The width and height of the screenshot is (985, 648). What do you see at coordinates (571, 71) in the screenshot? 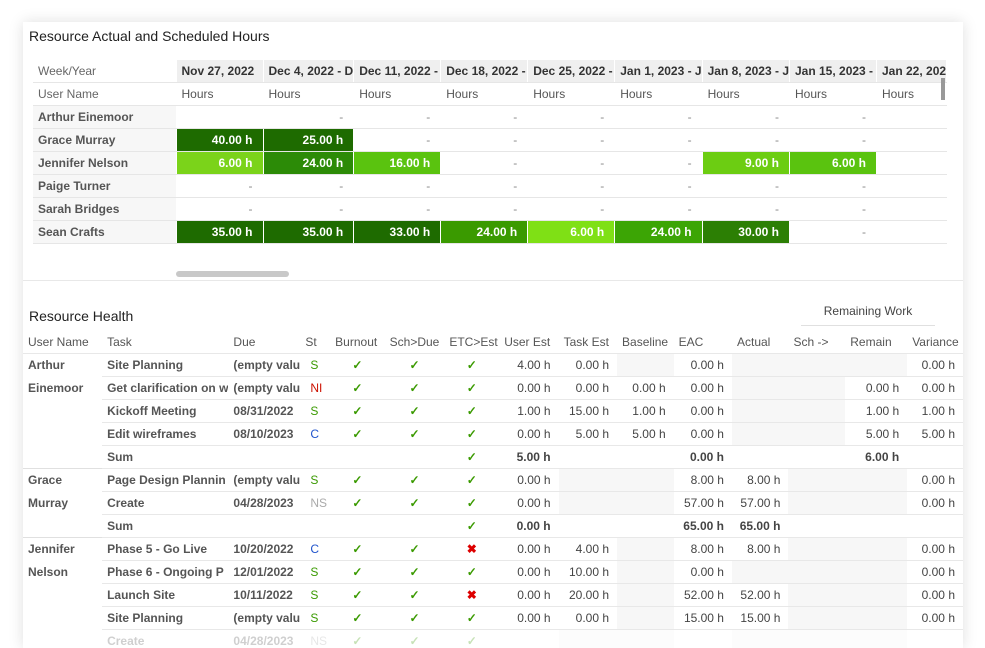
I see `week-header-cell: Dec 25, 2022 -` at bounding box center [571, 71].